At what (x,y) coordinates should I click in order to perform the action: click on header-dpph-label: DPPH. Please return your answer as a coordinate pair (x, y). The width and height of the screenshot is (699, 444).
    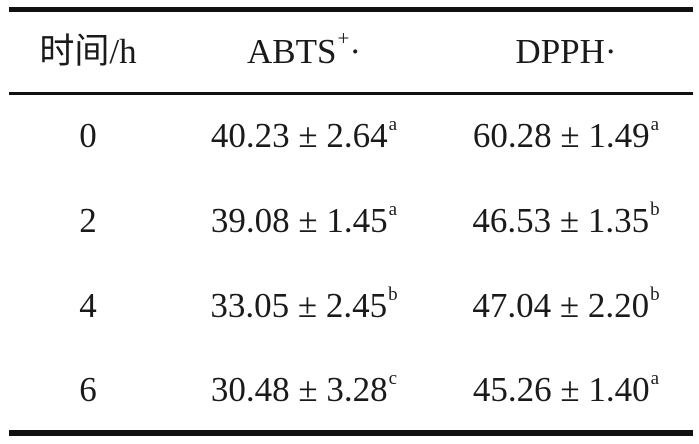
    Looking at the image, I should click on (560, 51).